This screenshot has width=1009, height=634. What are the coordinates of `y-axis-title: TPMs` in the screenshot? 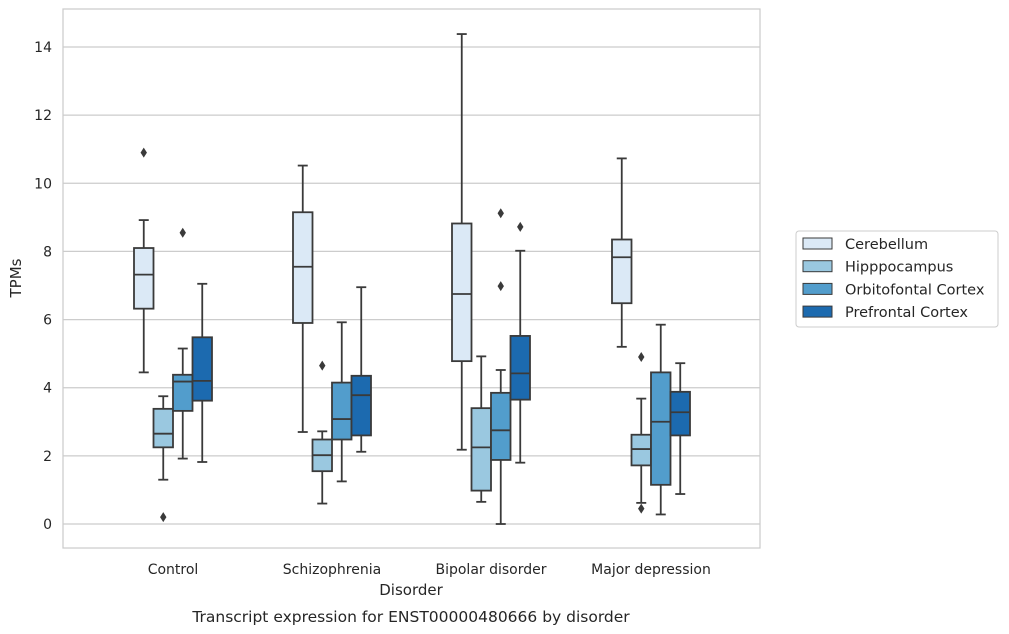 It's located at (16, 278).